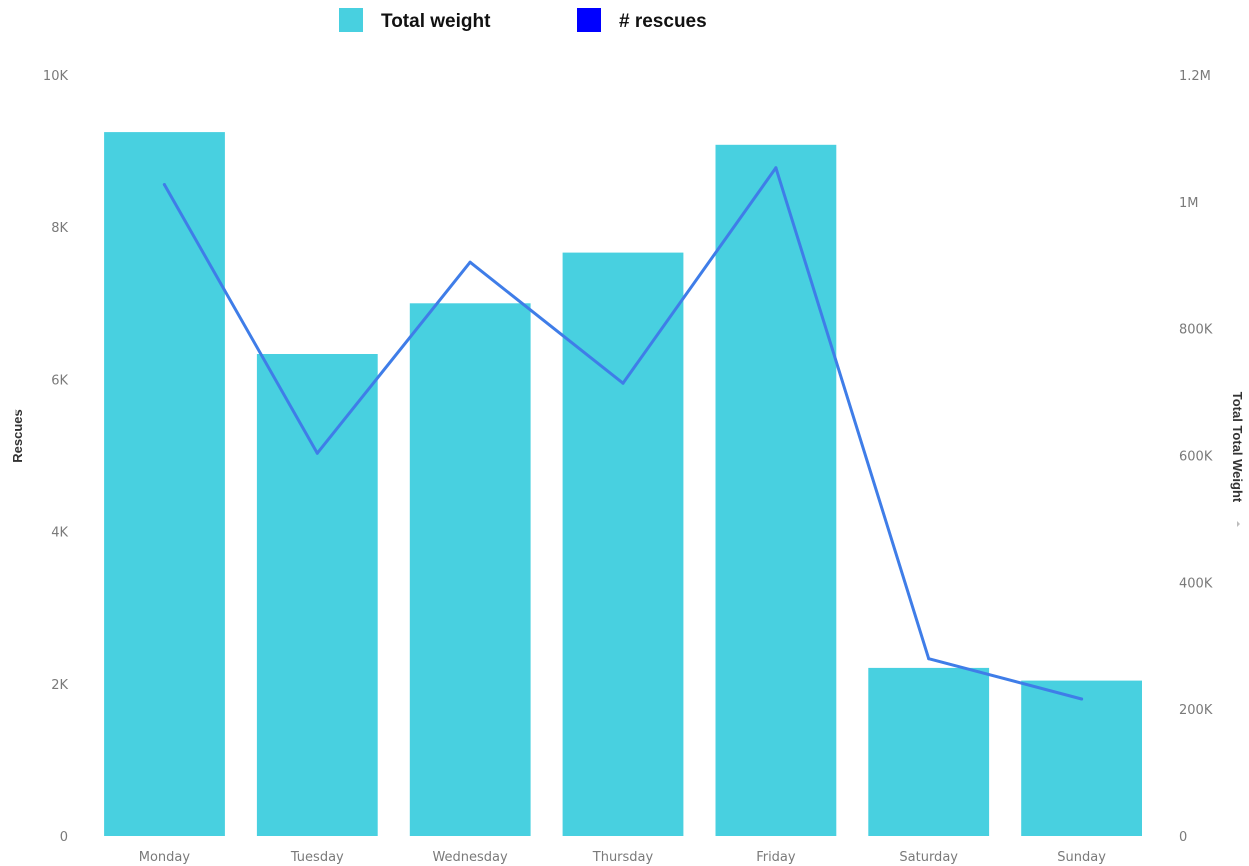 This screenshot has width=1249, height=866. I want to click on left-axis-title-text: Rescues, so click(17, 435).